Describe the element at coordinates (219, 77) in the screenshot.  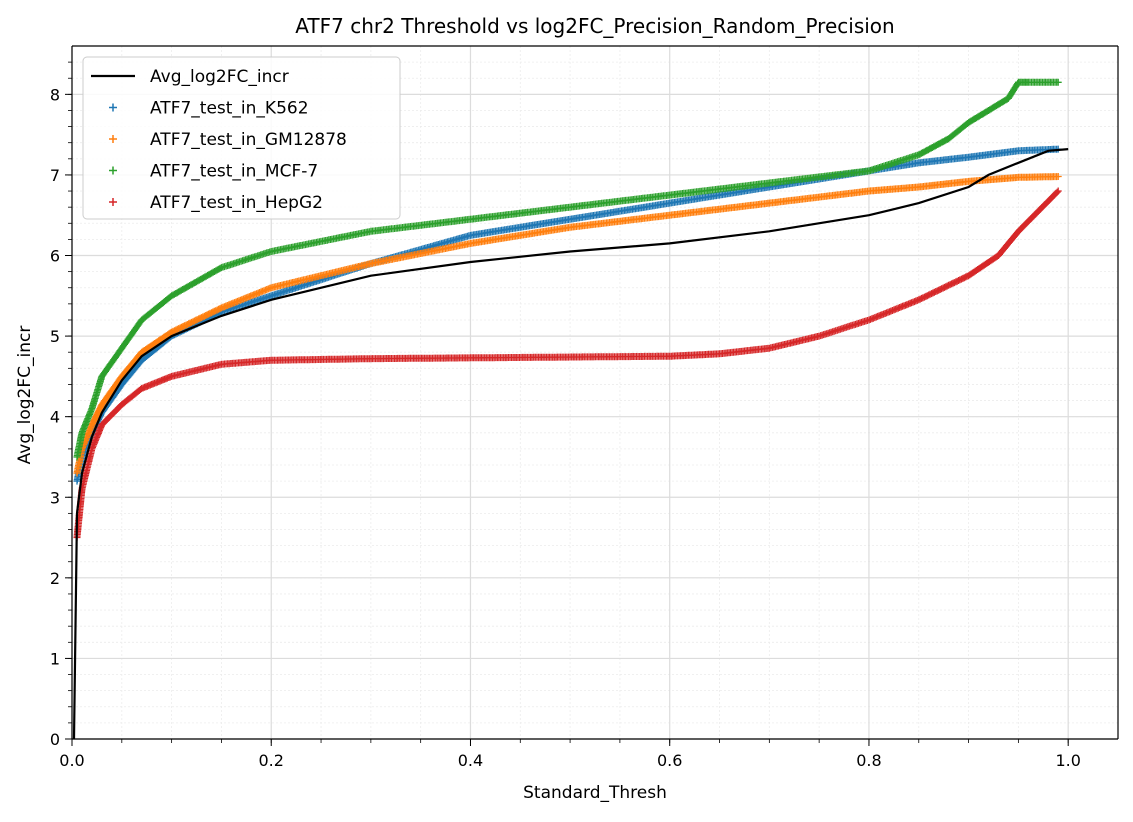
I see `legend-entry-label: Avg_log2FC_incr` at that location.